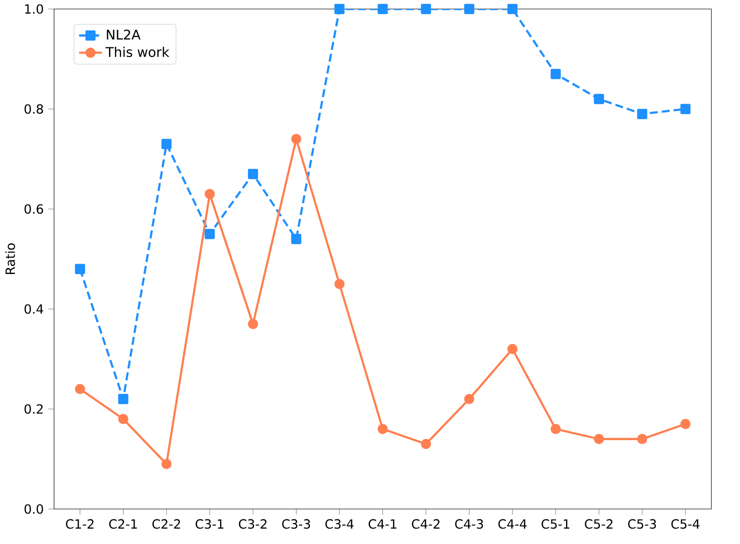 Image resolution: width=740 pixels, height=544 pixels. Describe the element at coordinates (34, 9) in the screenshot. I see `y-tick-label: 1.0` at that location.